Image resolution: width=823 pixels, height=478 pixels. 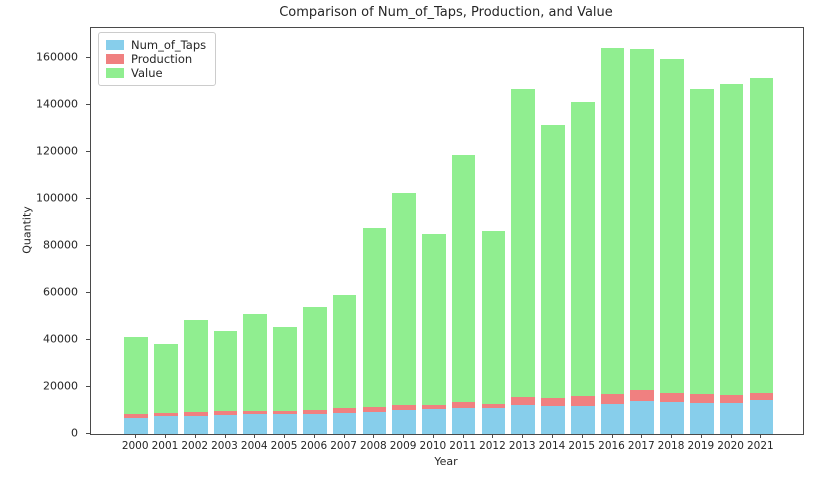 What do you see at coordinates (492, 446) in the screenshot?
I see `x-tick-label: 2012` at bounding box center [492, 446].